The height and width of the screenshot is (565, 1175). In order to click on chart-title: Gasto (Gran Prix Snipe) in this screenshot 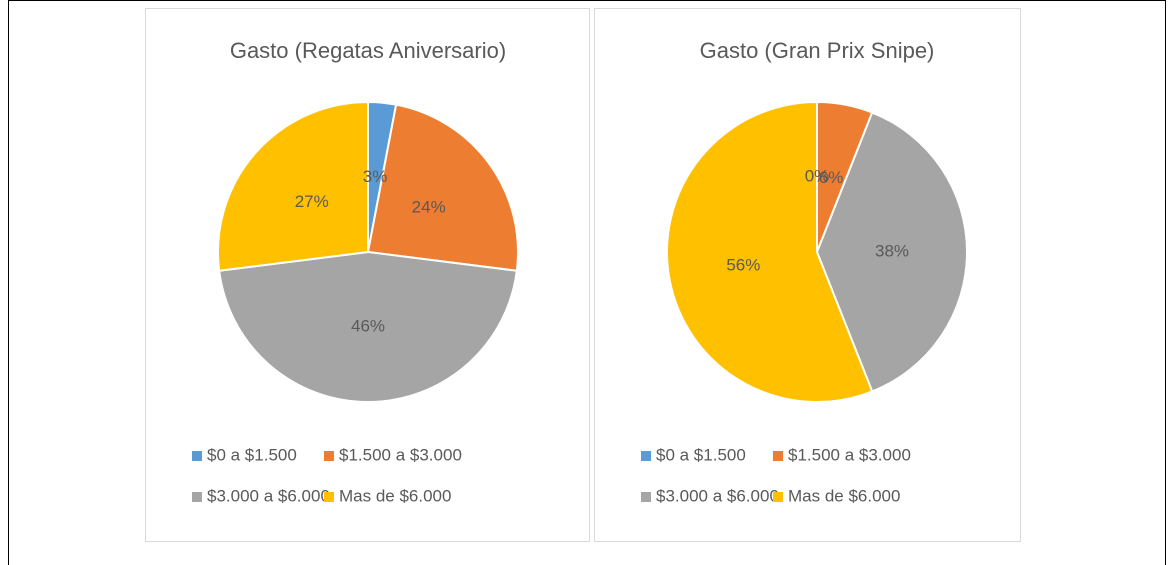, I will do `click(817, 50)`.